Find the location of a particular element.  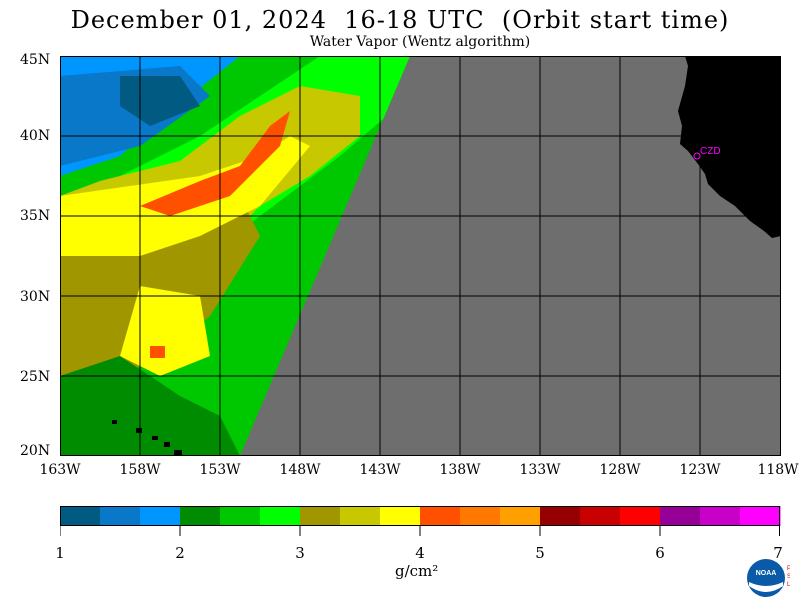

colorbar-tick-1: 1 is located at coordinates (60, 553).